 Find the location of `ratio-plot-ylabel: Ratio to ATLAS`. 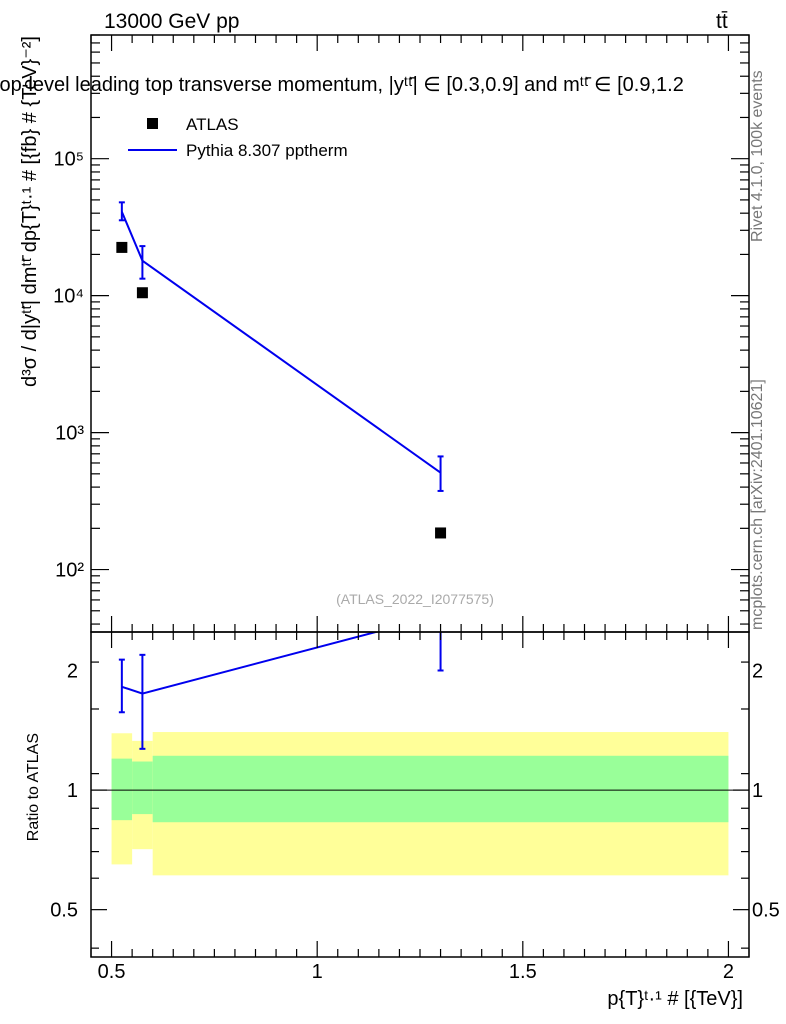

ratio-plot-ylabel: Ratio to ATLAS is located at coordinates (33, 787).